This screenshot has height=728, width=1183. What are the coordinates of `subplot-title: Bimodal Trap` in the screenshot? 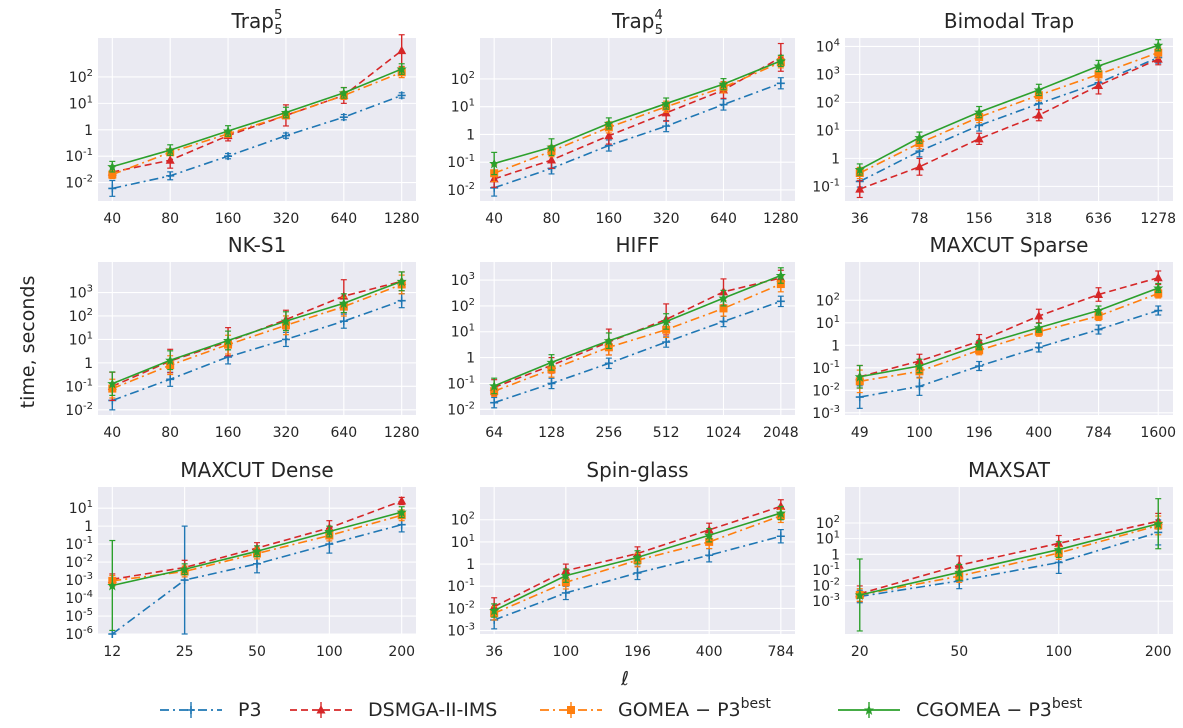 It's located at (1009, 21).